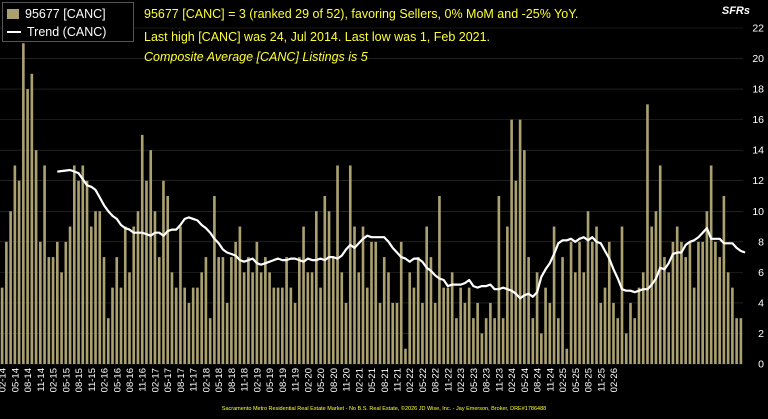 The height and width of the screenshot is (419, 768). What do you see at coordinates (13, 14) in the screenshot?
I see `legend-bar-swatch` at bounding box center [13, 14].